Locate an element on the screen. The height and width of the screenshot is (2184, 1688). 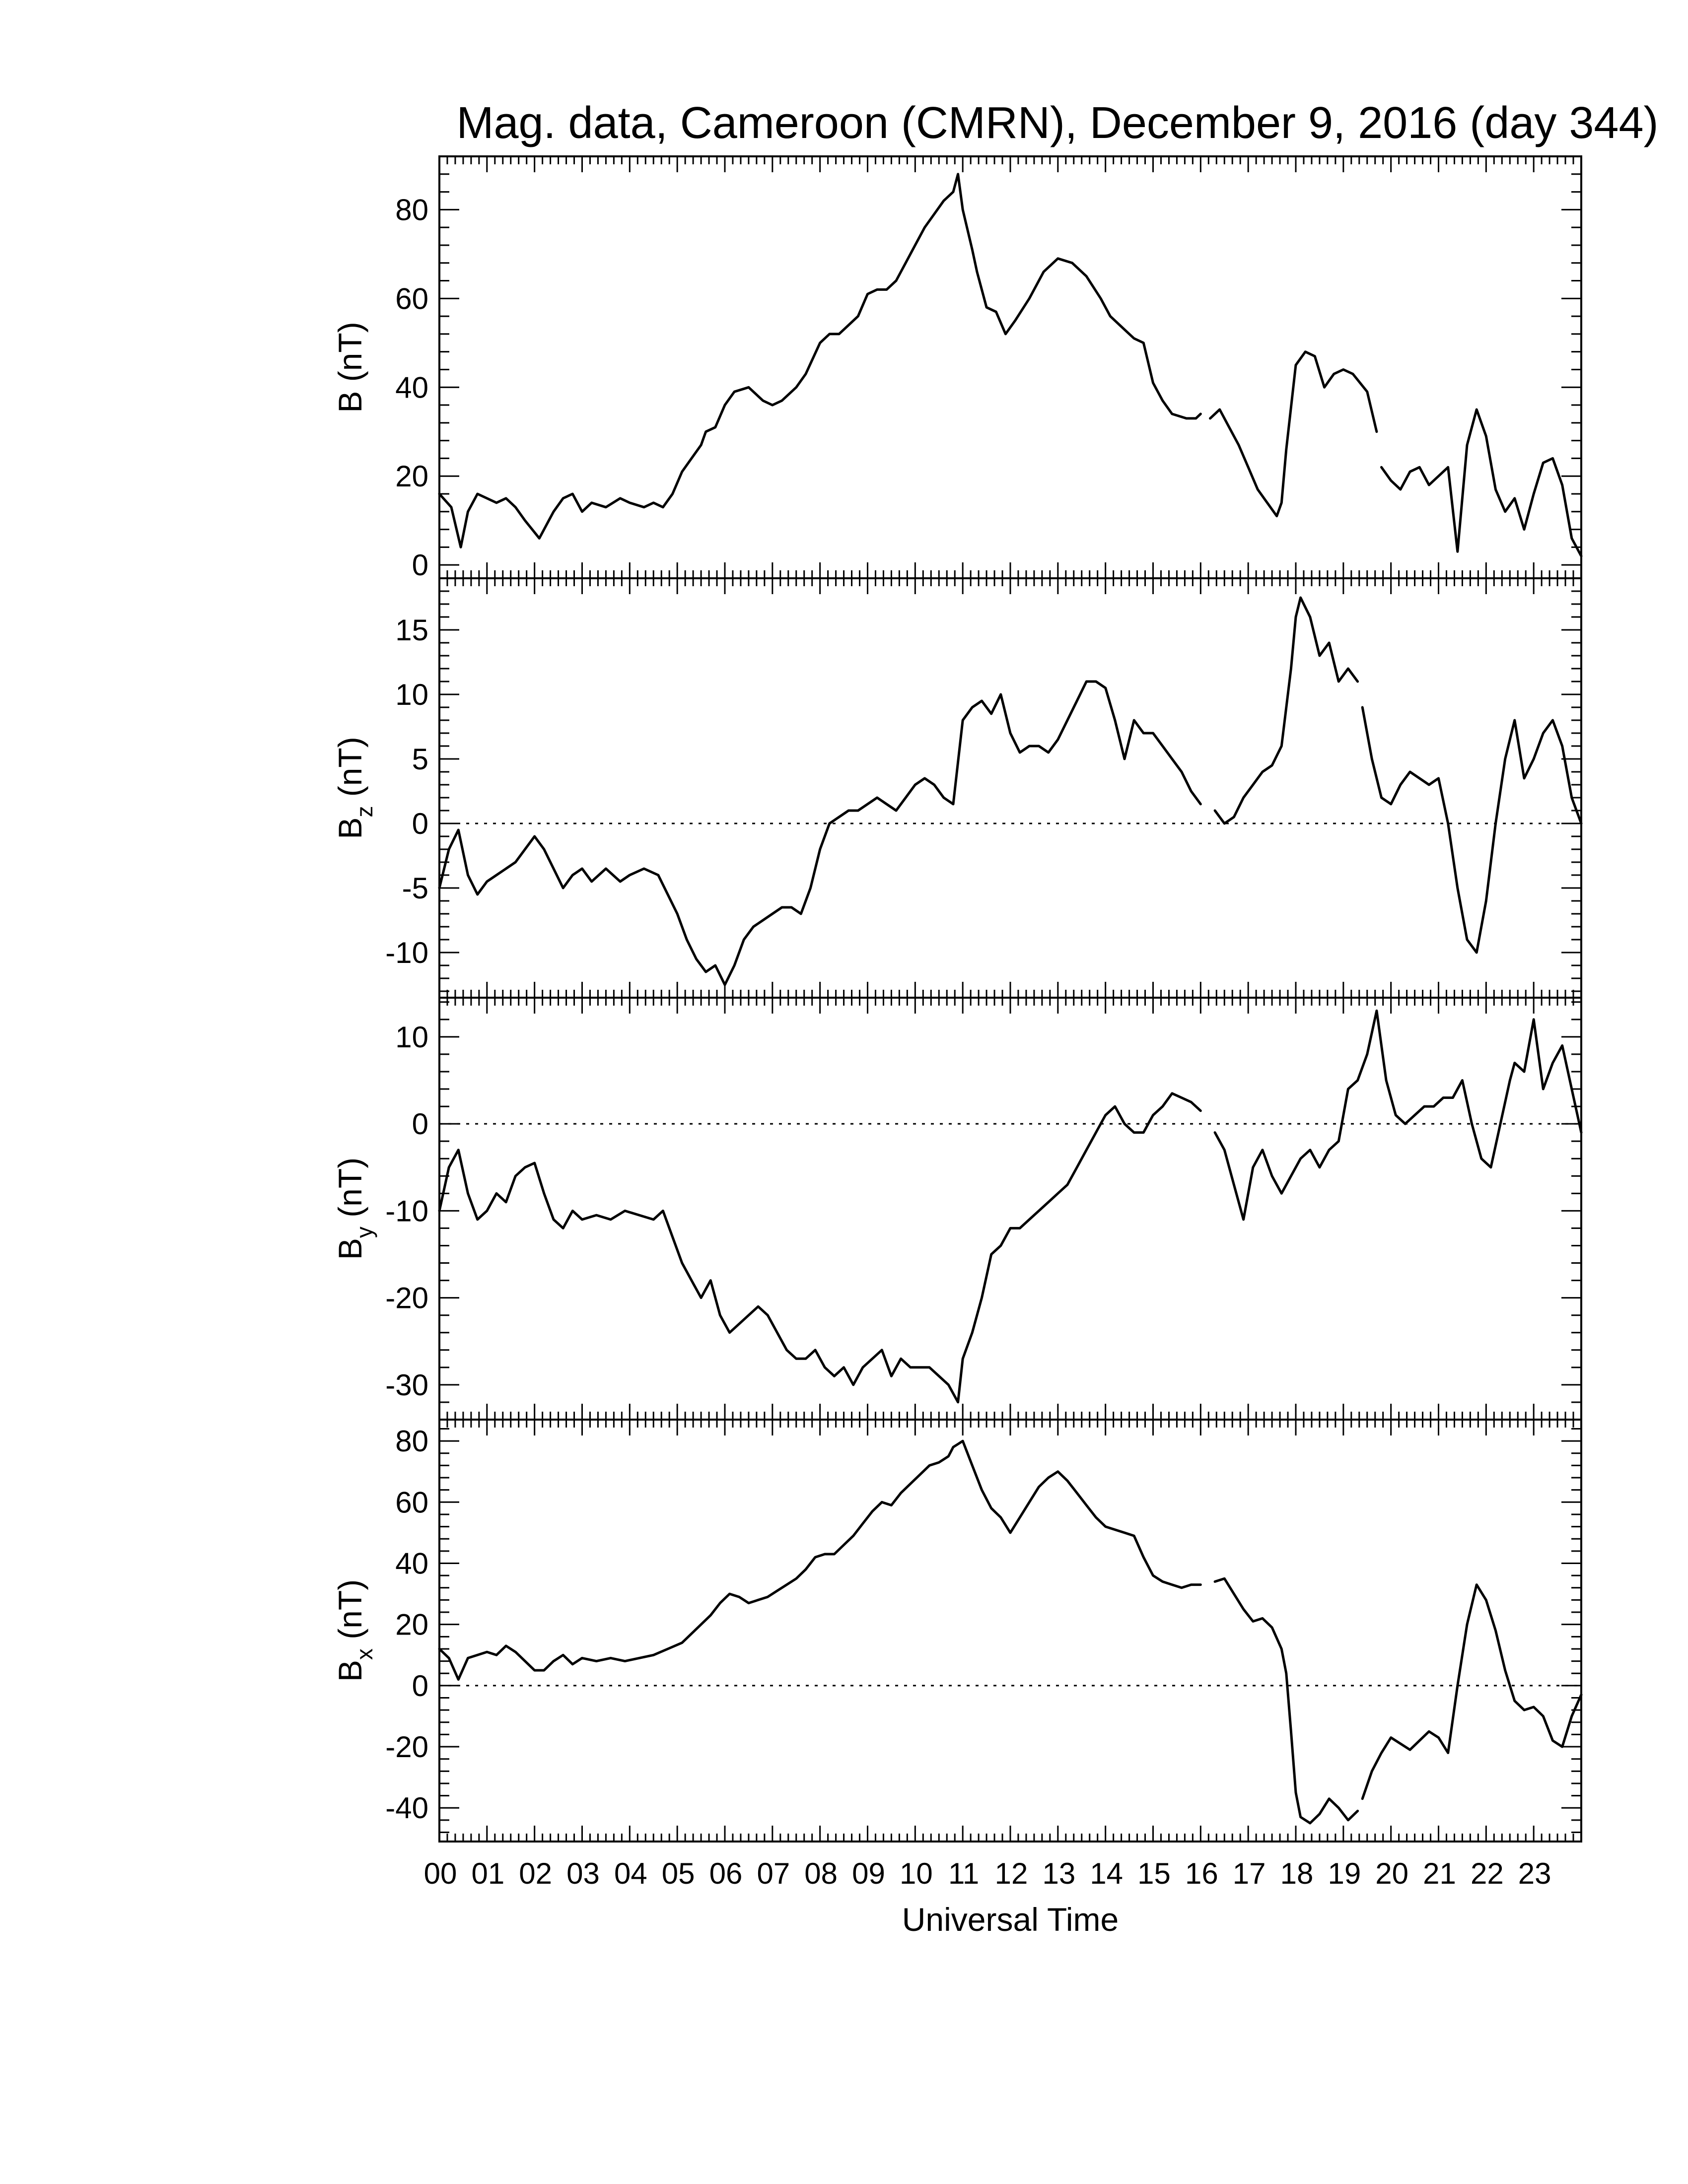
x-tick-label: 14 is located at coordinates (1106, 1873).